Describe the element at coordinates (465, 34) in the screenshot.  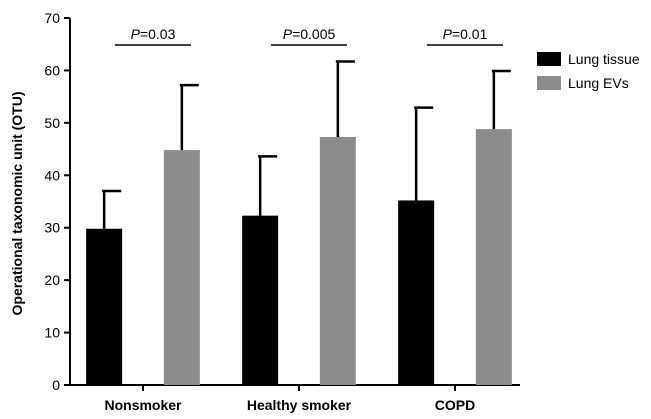
I see `p-value-label: P=0.01` at that location.